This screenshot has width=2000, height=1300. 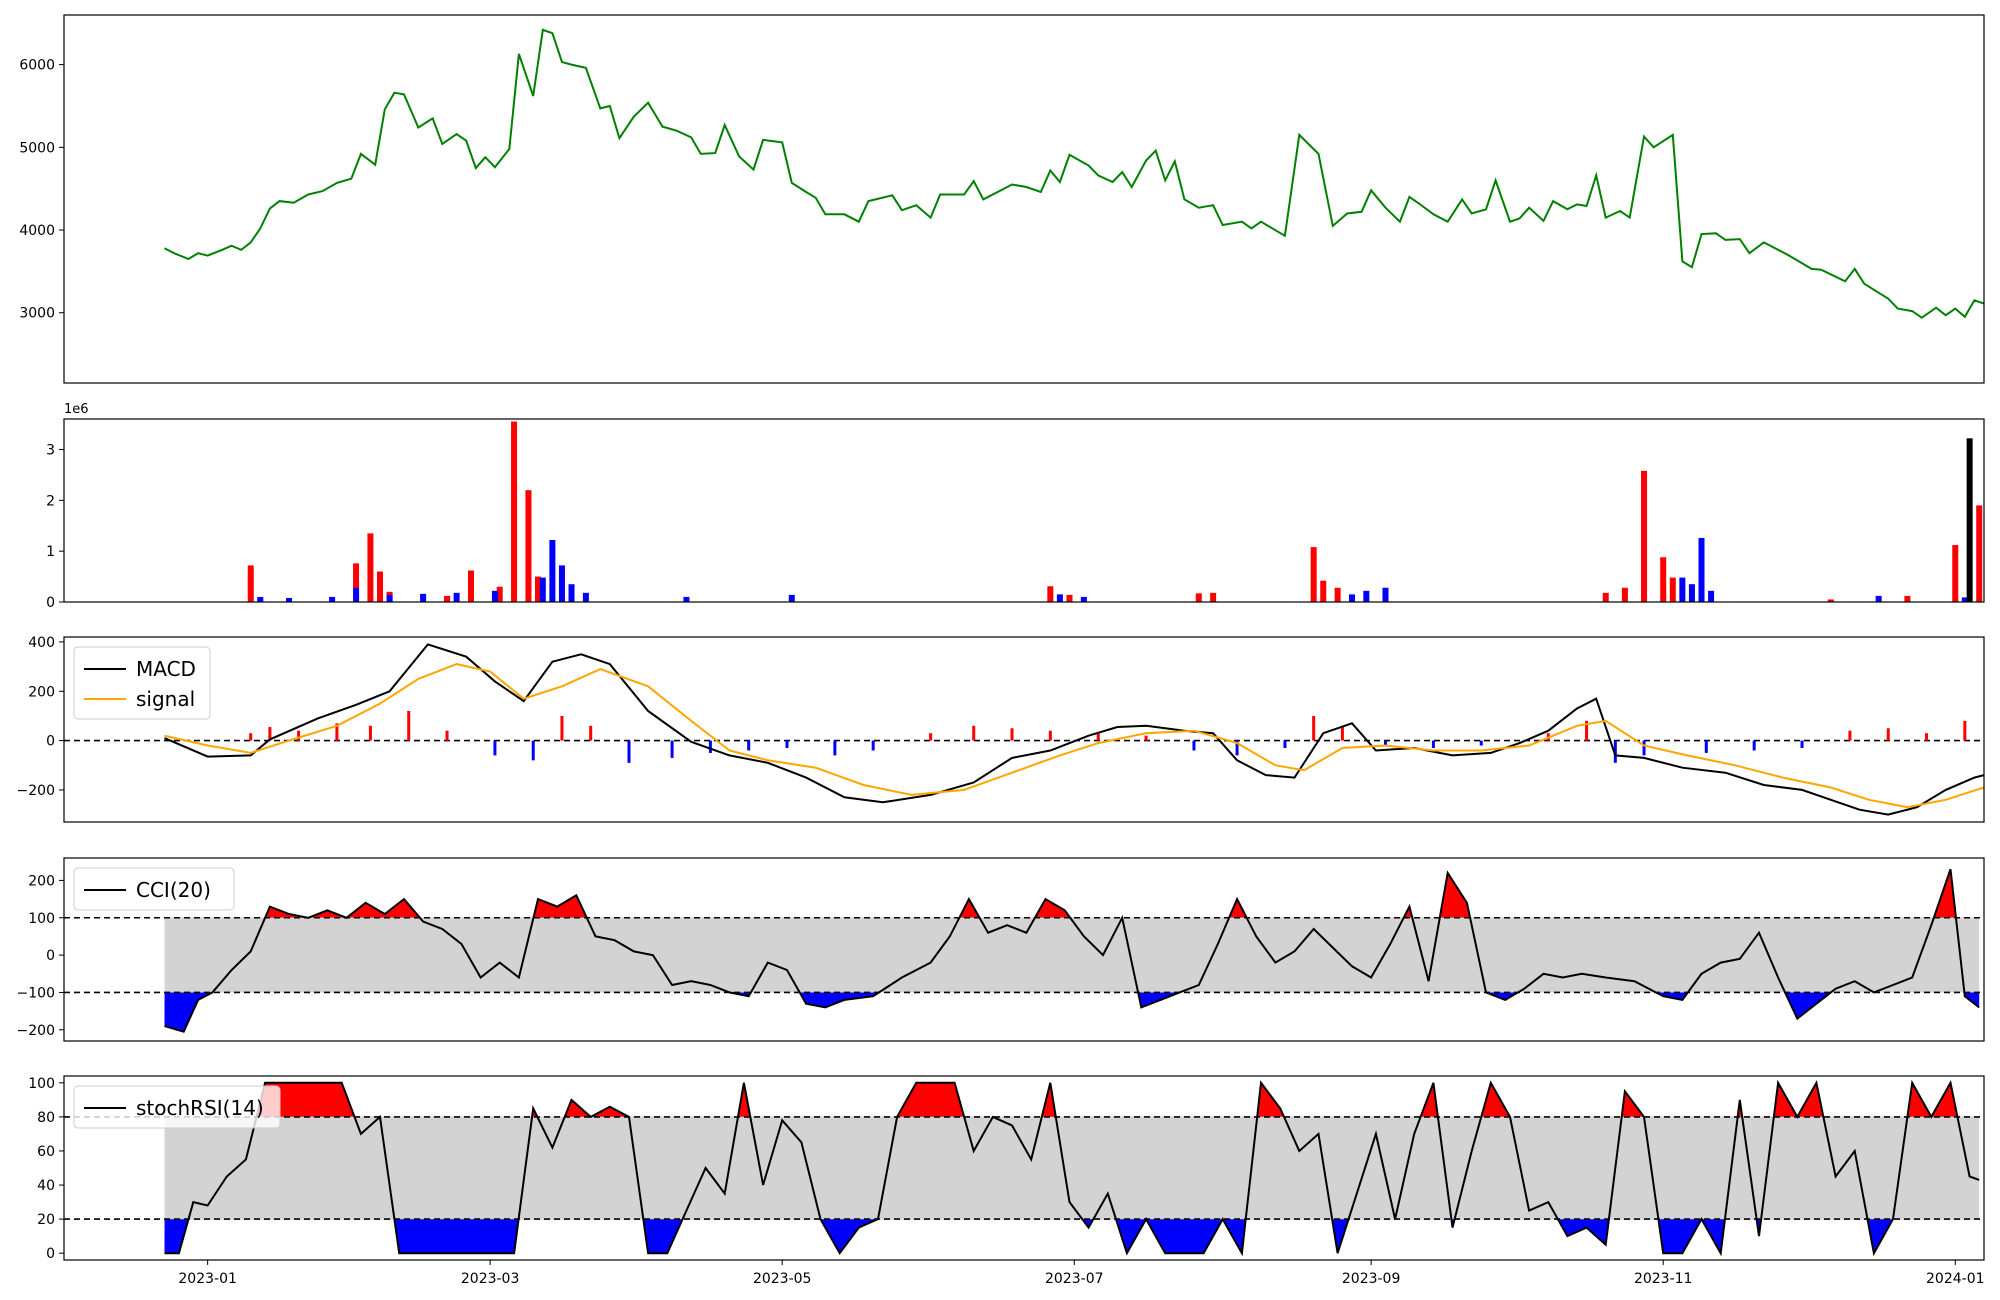 What do you see at coordinates (1072, 1012) in the screenshot?
I see `oversold-fill` at bounding box center [1072, 1012].